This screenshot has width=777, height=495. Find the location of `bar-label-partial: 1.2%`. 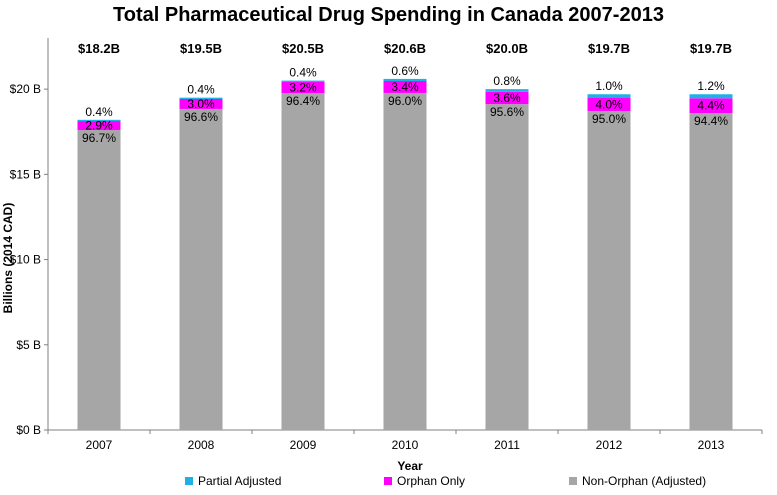

bar-label-partial: 1.2% is located at coordinates (711, 86).